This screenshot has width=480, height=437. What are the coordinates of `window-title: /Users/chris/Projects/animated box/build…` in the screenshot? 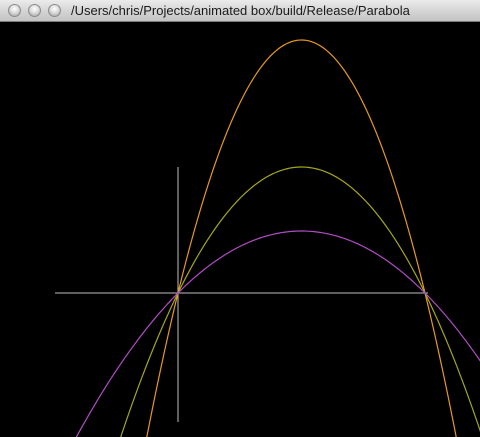 It's located at (240, 10).